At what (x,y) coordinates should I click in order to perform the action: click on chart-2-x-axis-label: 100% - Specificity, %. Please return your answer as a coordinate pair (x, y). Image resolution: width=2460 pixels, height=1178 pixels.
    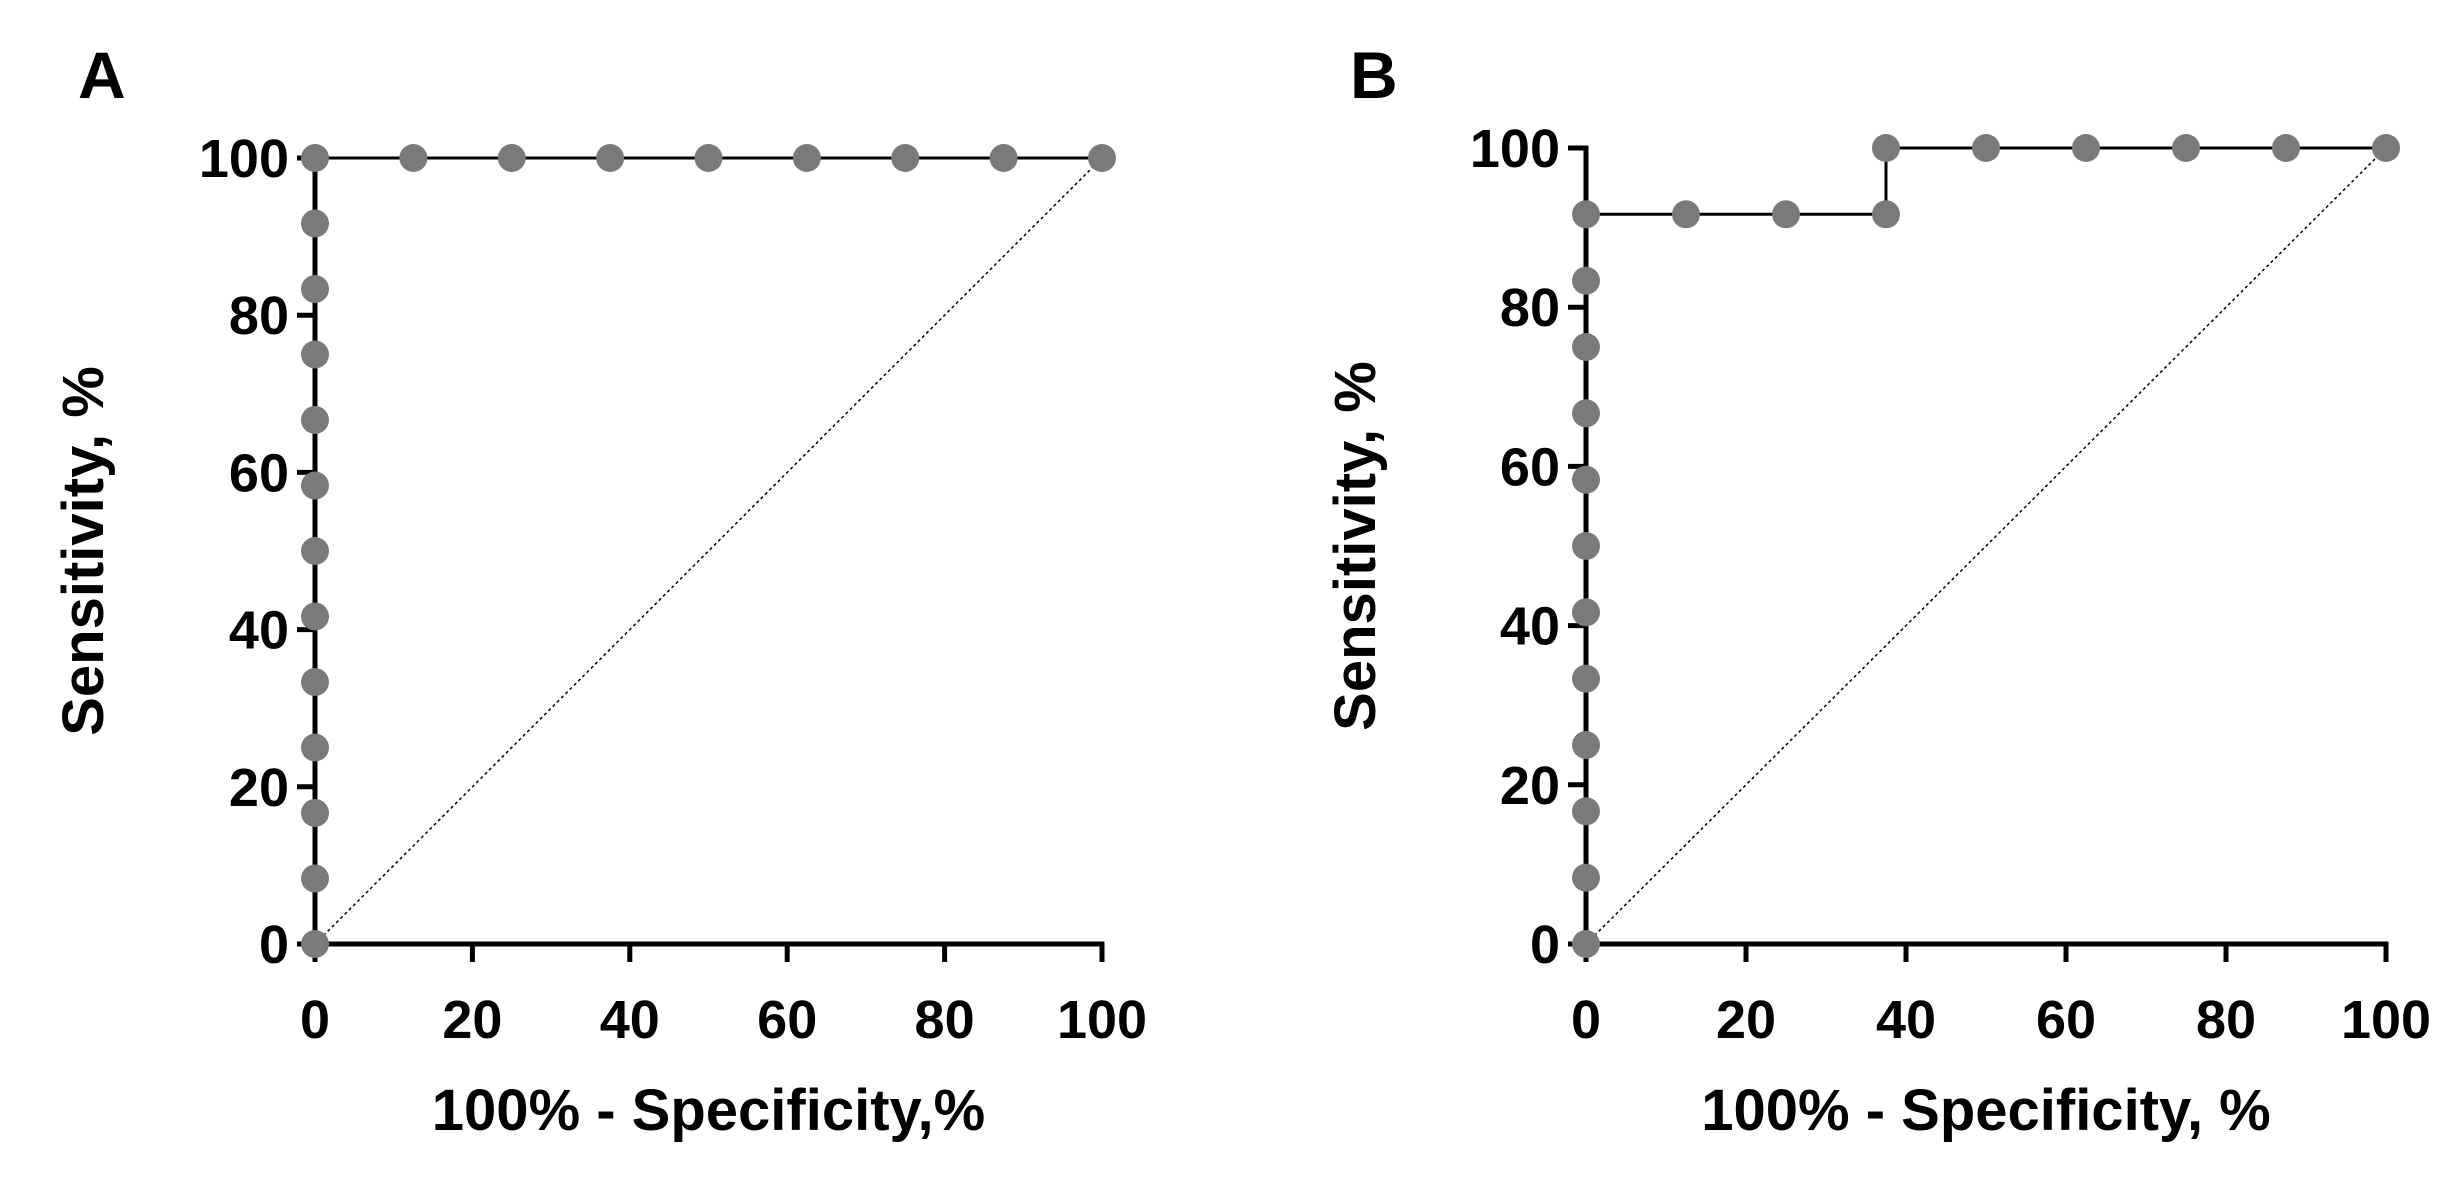
    Looking at the image, I should click on (1986, 1110).